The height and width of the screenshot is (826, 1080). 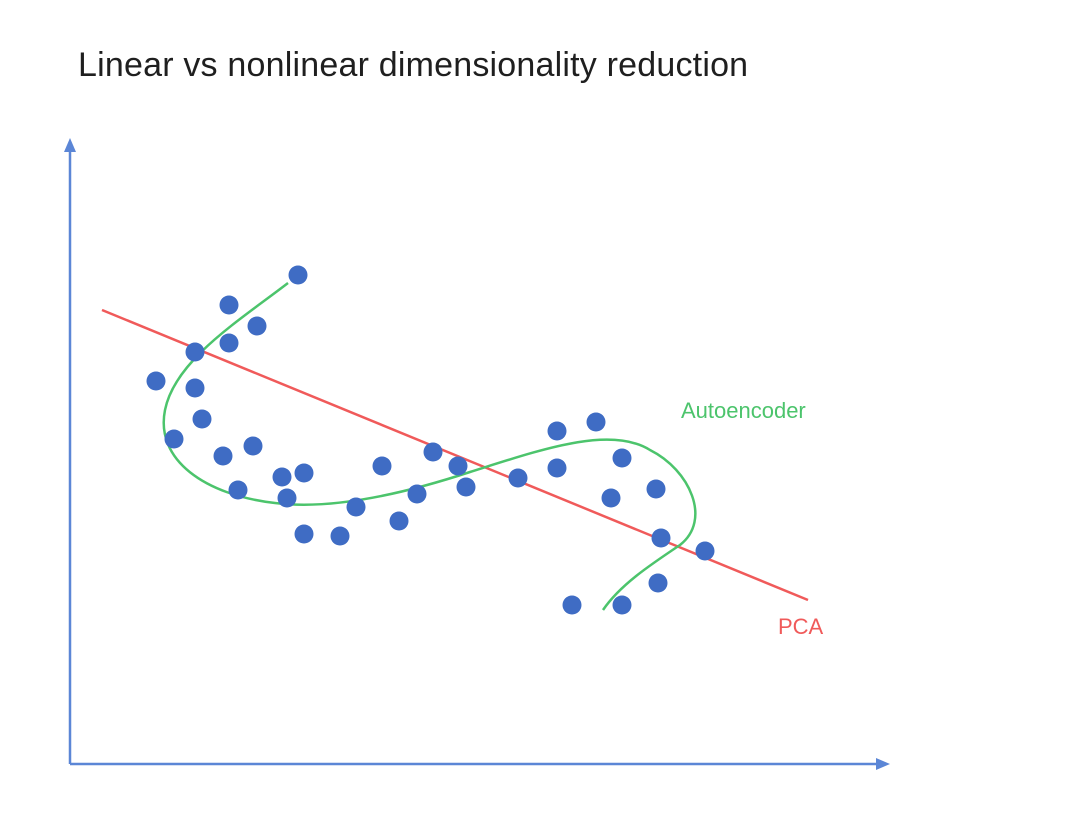 What do you see at coordinates (883, 764) in the screenshot?
I see `x-axis-arrow` at bounding box center [883, 764].